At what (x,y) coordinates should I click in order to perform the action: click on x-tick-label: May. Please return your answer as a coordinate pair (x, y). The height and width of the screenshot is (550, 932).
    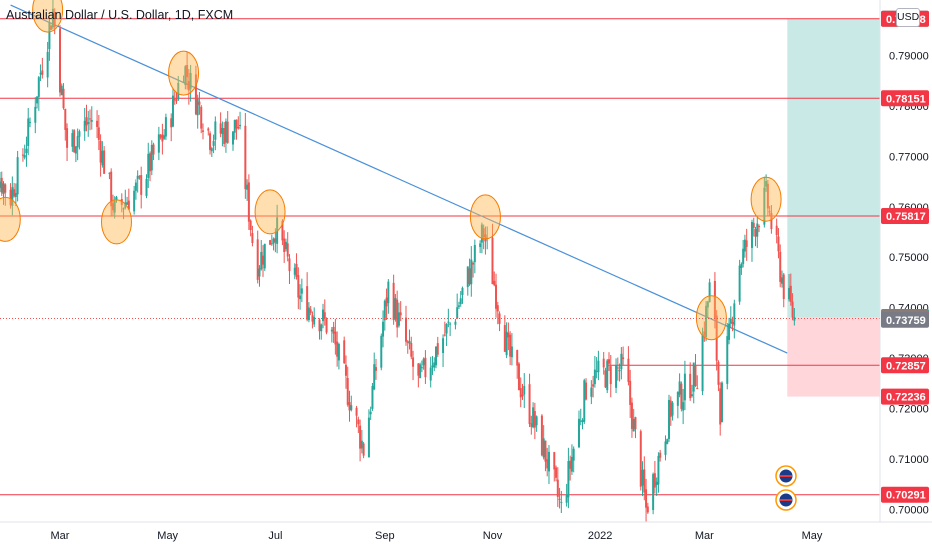
    Looking at the image, I should click on (812, 536).